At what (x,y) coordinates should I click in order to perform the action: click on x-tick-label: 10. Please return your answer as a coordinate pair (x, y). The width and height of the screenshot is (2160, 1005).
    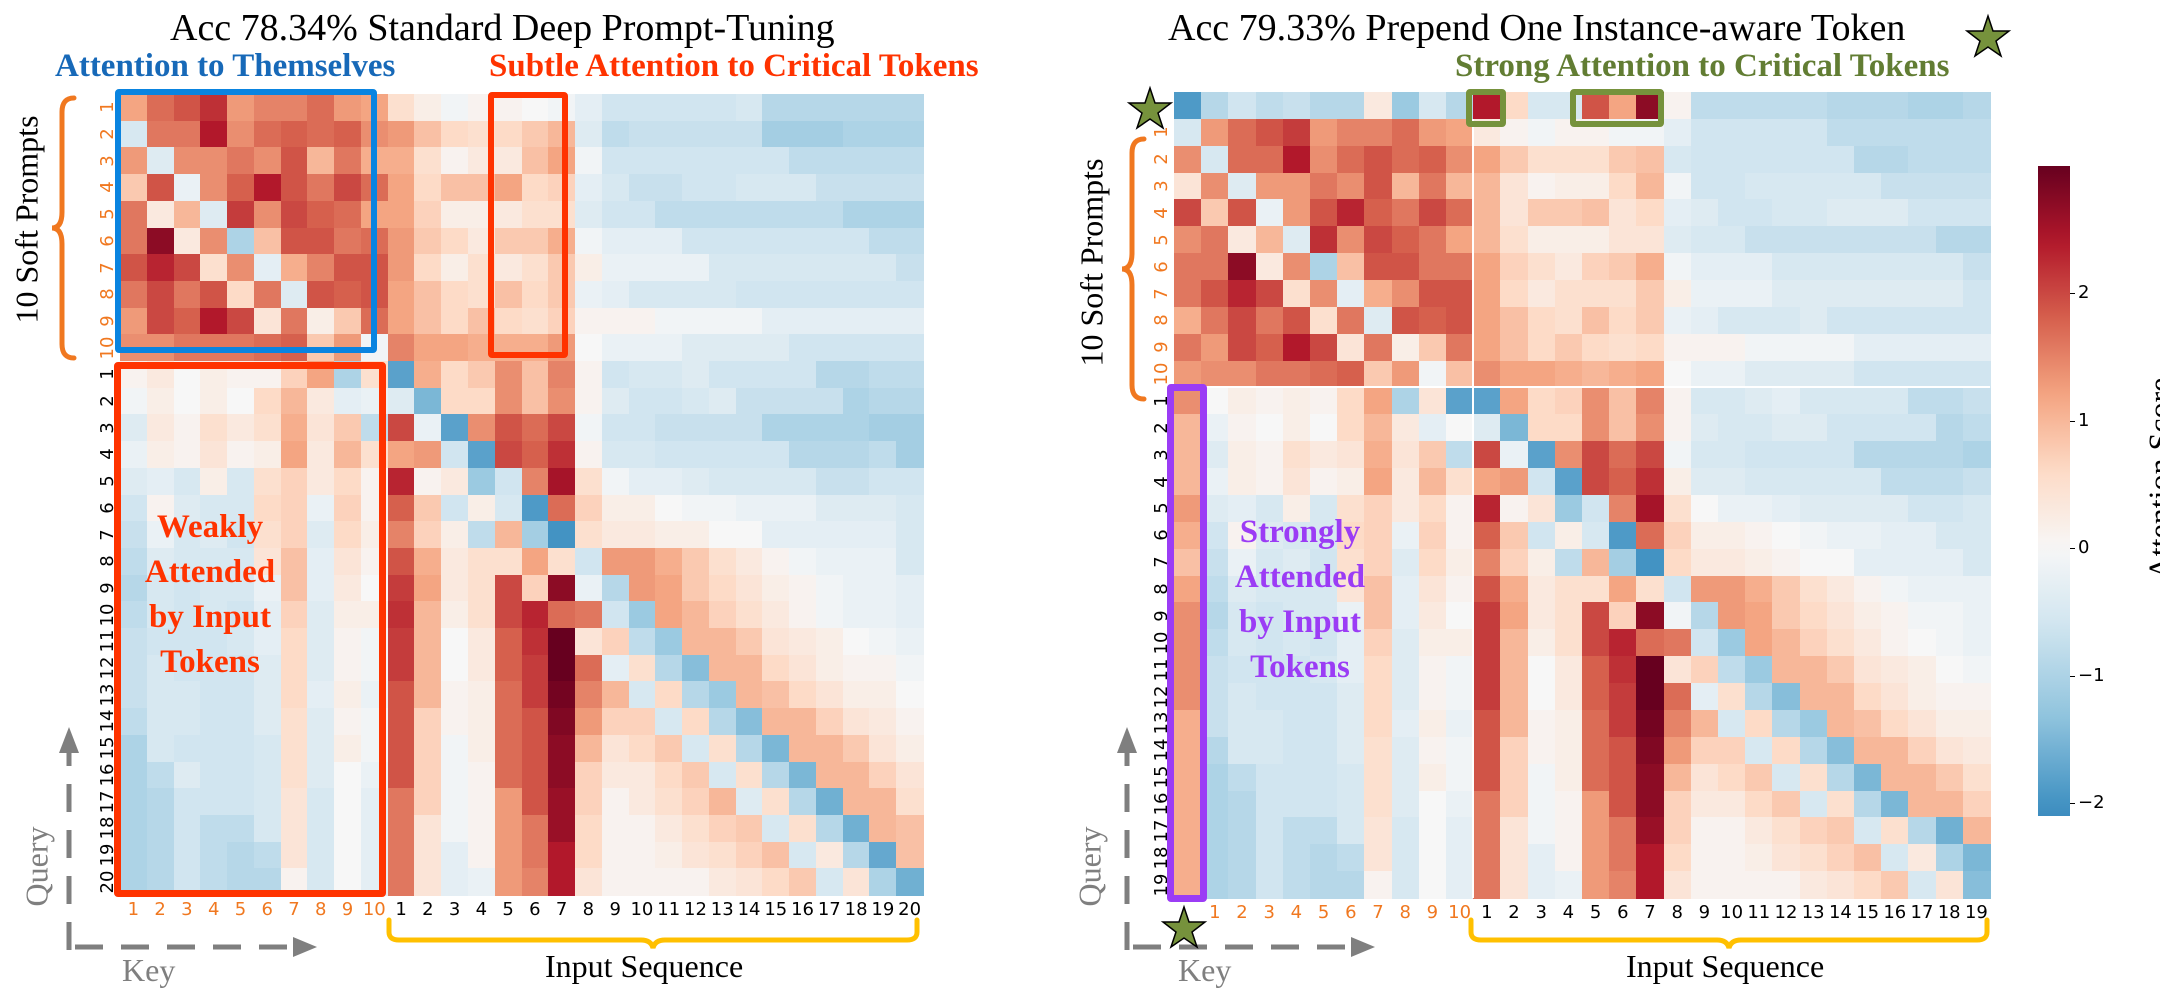
    Looking at the image, I should click on (374, 909).